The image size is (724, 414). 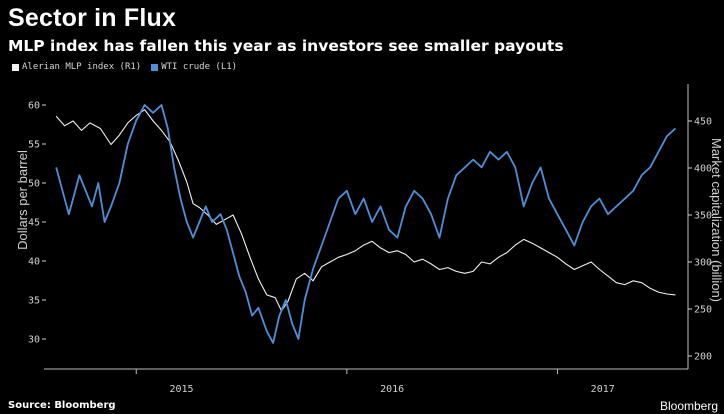 What do you see at coordinates (34, 184) in the screenshot?
I see `left-tick-label: 50` at bounding box center [34, 184].